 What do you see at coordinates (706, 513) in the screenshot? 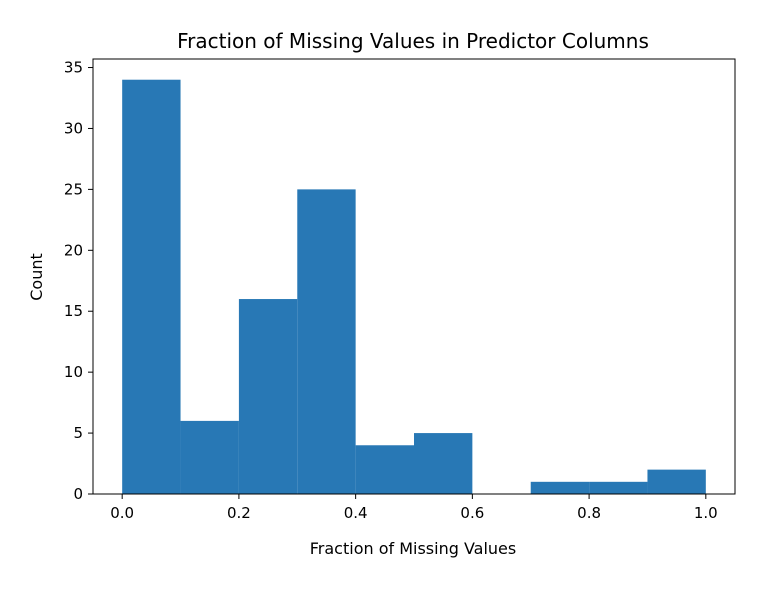
I see `x-tick-label: 1.0` at bounding box center [706, 513].